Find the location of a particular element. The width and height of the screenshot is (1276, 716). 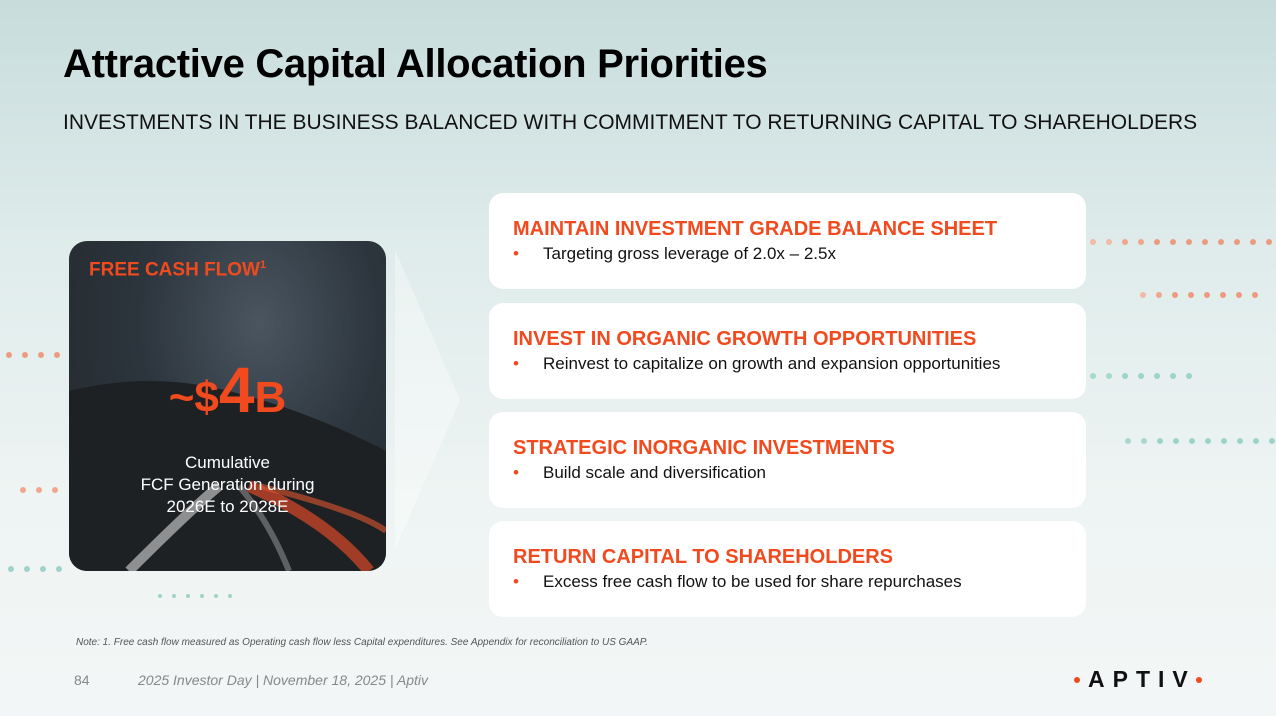

fcf-value: ~$4B is located at coordinates (227, 390).